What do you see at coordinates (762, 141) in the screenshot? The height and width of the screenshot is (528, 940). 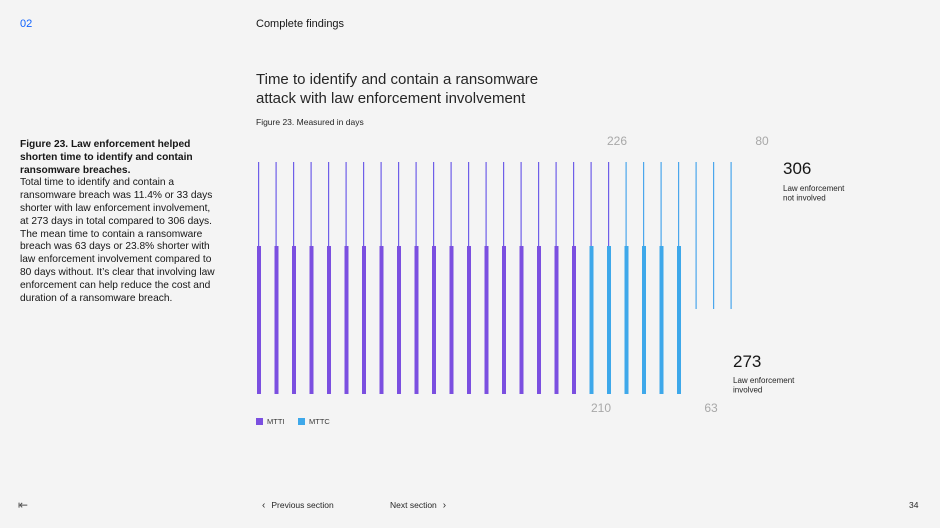 I see `mttc-label-not-involved: 80` at bounding box center [762, 141].